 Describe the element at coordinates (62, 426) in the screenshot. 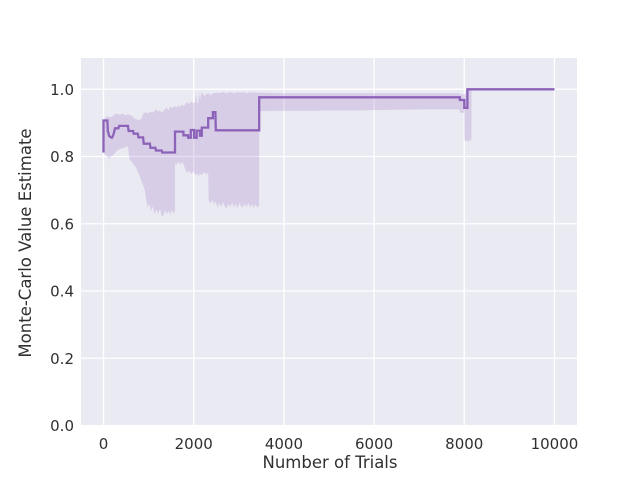

I see `y-tick-label: 0.0` at that location.